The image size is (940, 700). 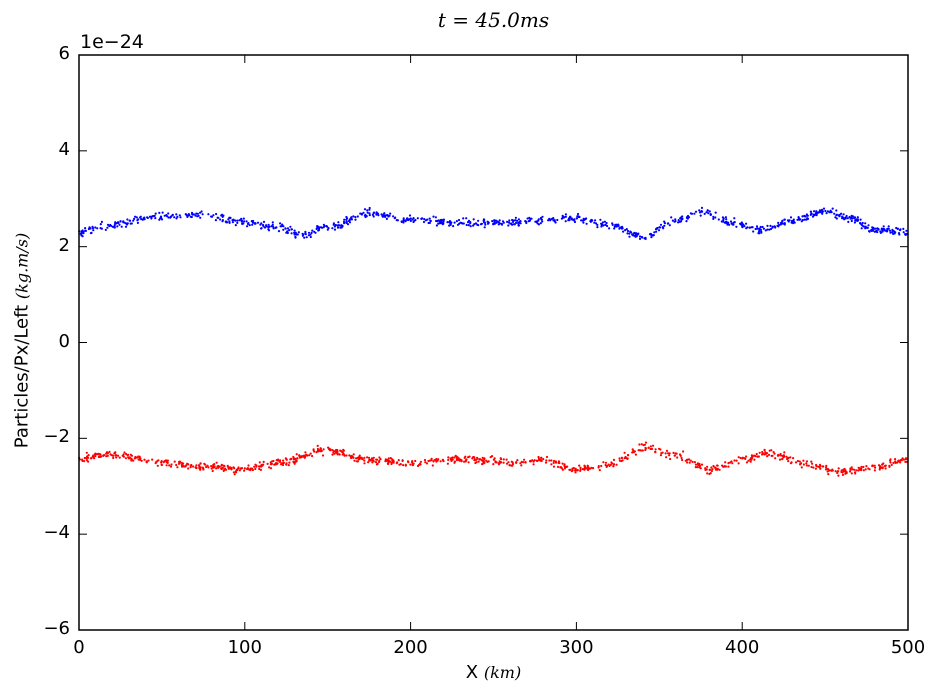 I want to click on x-axis-label-text: X, so click(x=472, y=672).